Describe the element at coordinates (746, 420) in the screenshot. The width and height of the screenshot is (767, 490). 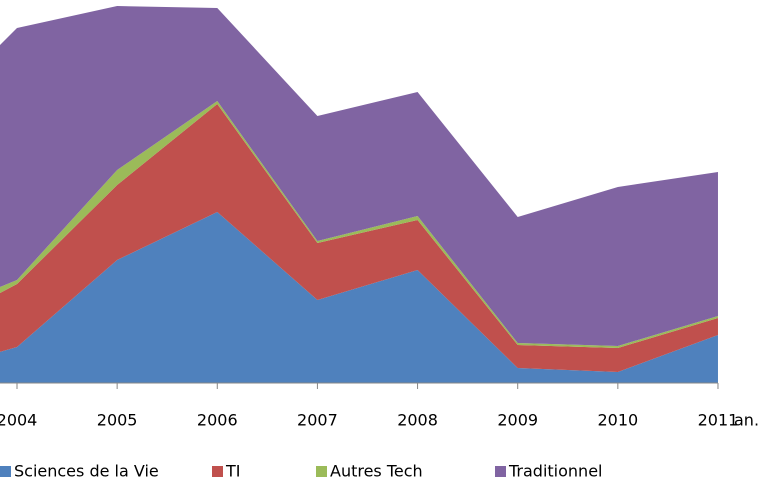
I see `x-axis-label: an.` at that location.